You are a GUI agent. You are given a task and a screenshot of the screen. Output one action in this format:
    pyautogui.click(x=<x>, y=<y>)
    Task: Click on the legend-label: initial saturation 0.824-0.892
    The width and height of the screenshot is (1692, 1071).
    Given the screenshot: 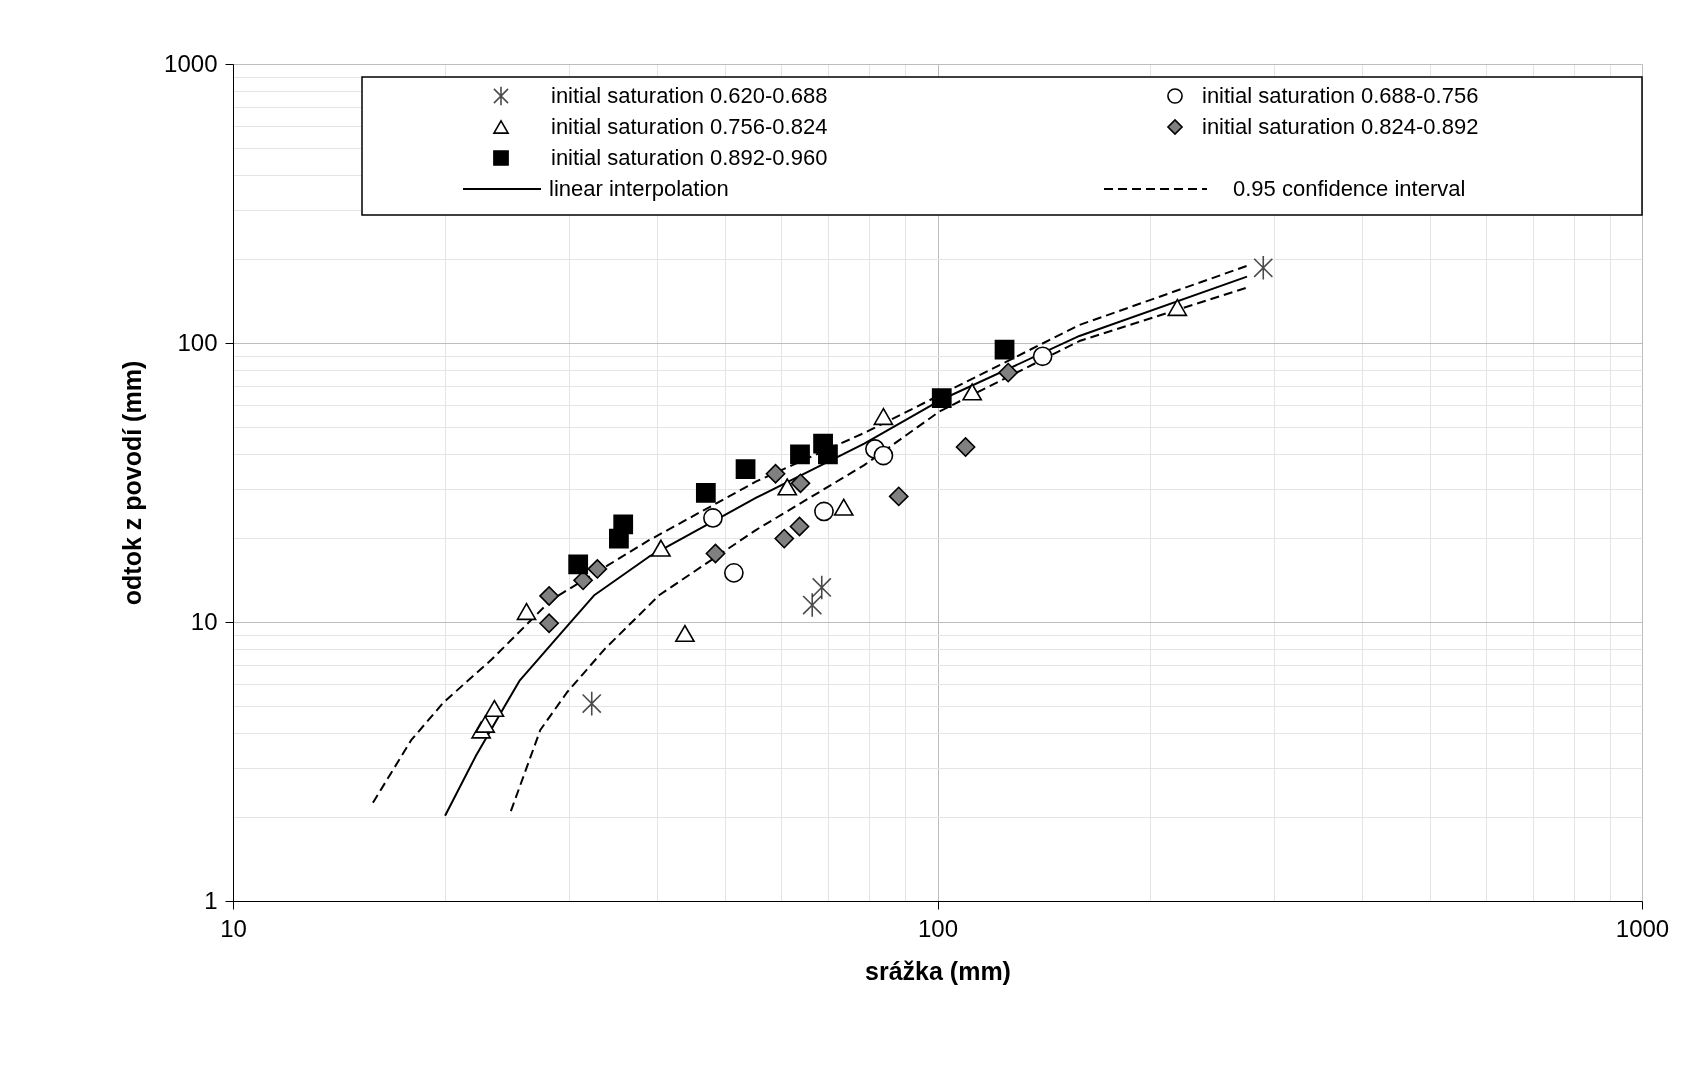 What is the action you would take?
    pyautogui.click(x=1340, y=126)
    